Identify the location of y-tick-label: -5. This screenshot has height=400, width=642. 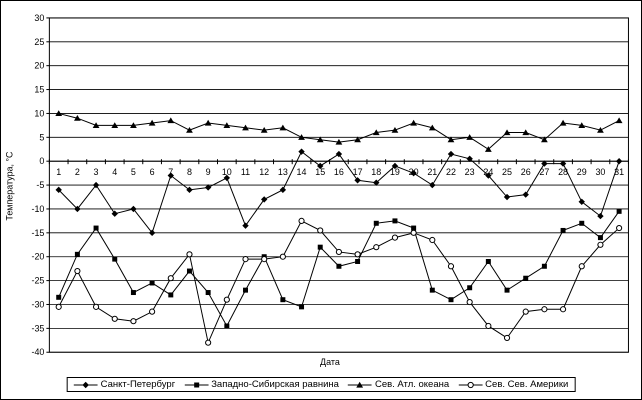
(40, 185).